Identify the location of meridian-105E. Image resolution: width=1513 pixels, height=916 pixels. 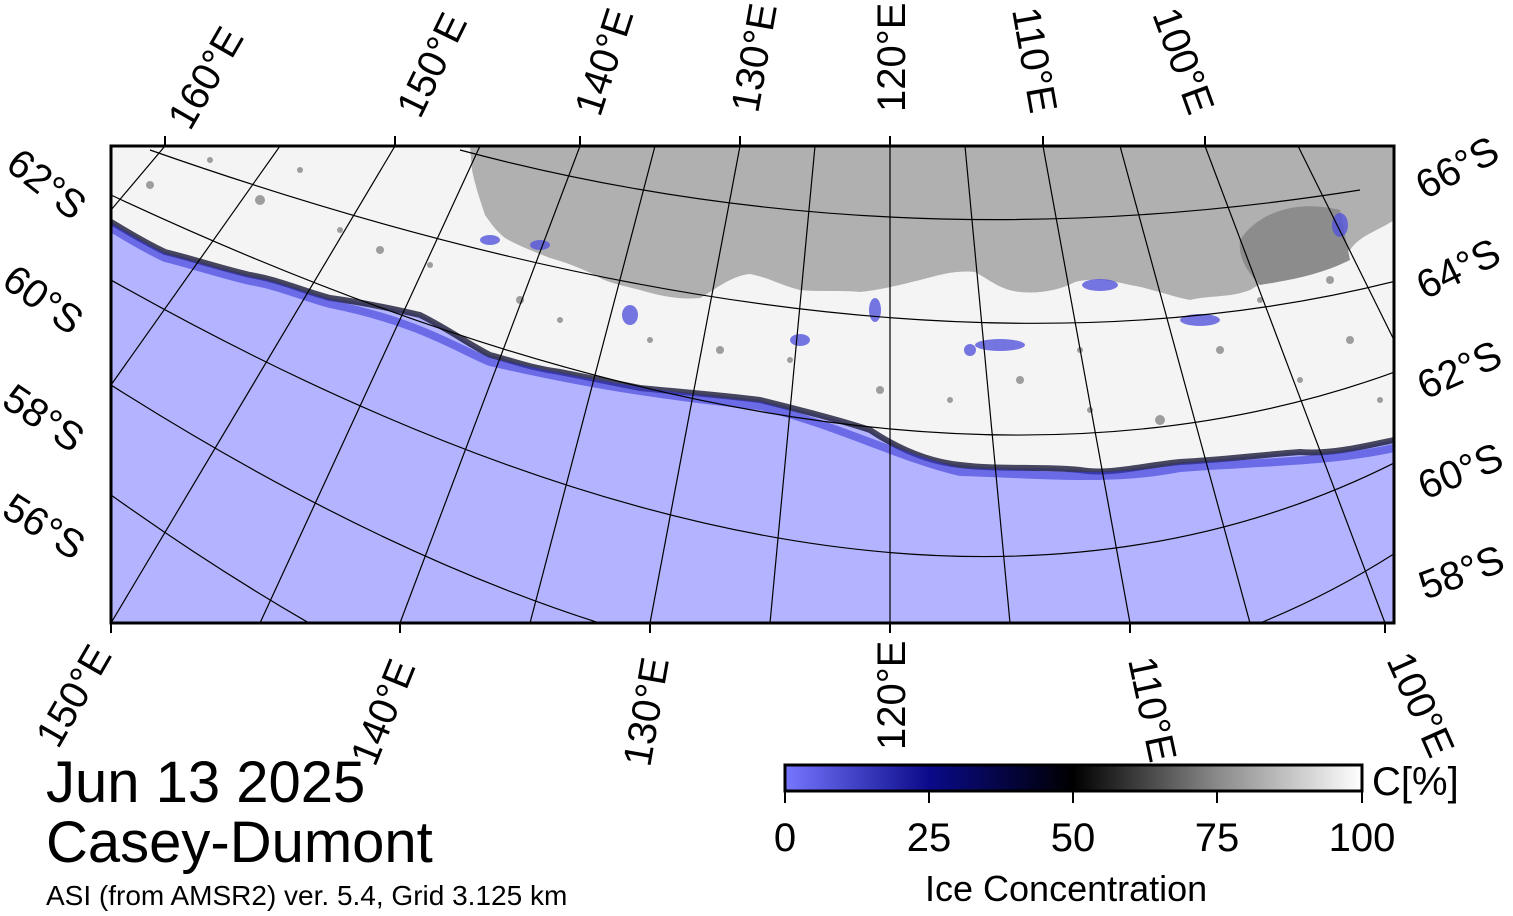
(1185, 384).